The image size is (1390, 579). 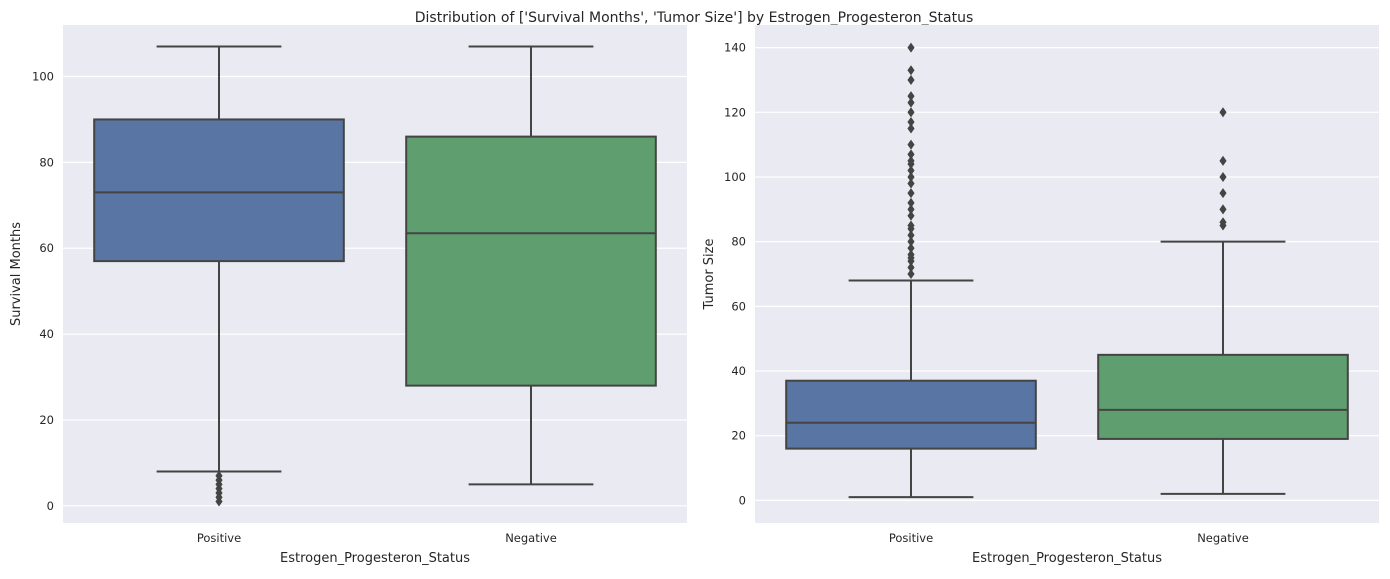 I want to click on y-tick-label: 120, so click(x=735, y=112).